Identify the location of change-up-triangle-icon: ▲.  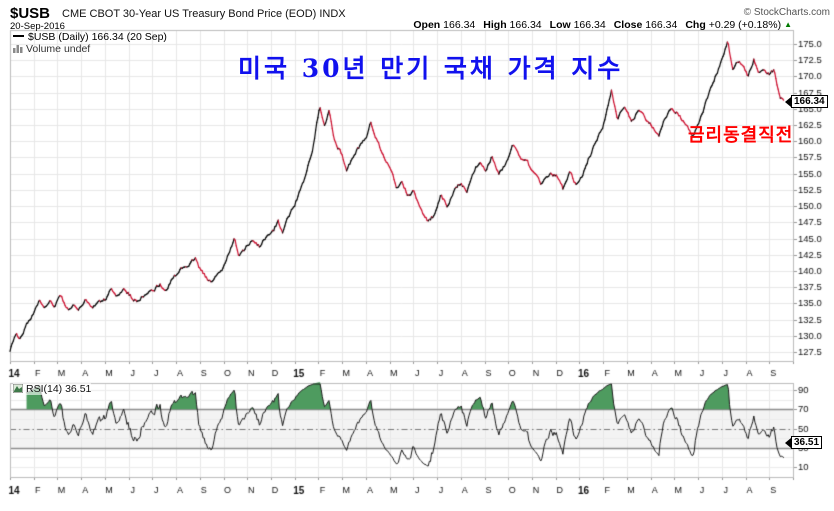
(788, 24).